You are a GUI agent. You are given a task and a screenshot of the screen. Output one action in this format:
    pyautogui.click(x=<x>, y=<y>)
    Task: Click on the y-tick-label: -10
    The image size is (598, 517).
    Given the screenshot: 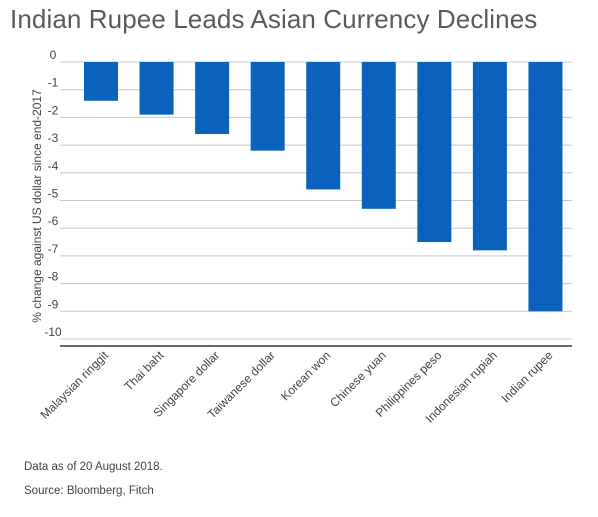 What is the action you would take?
    pyautogui.click(x=53, y=332)
    